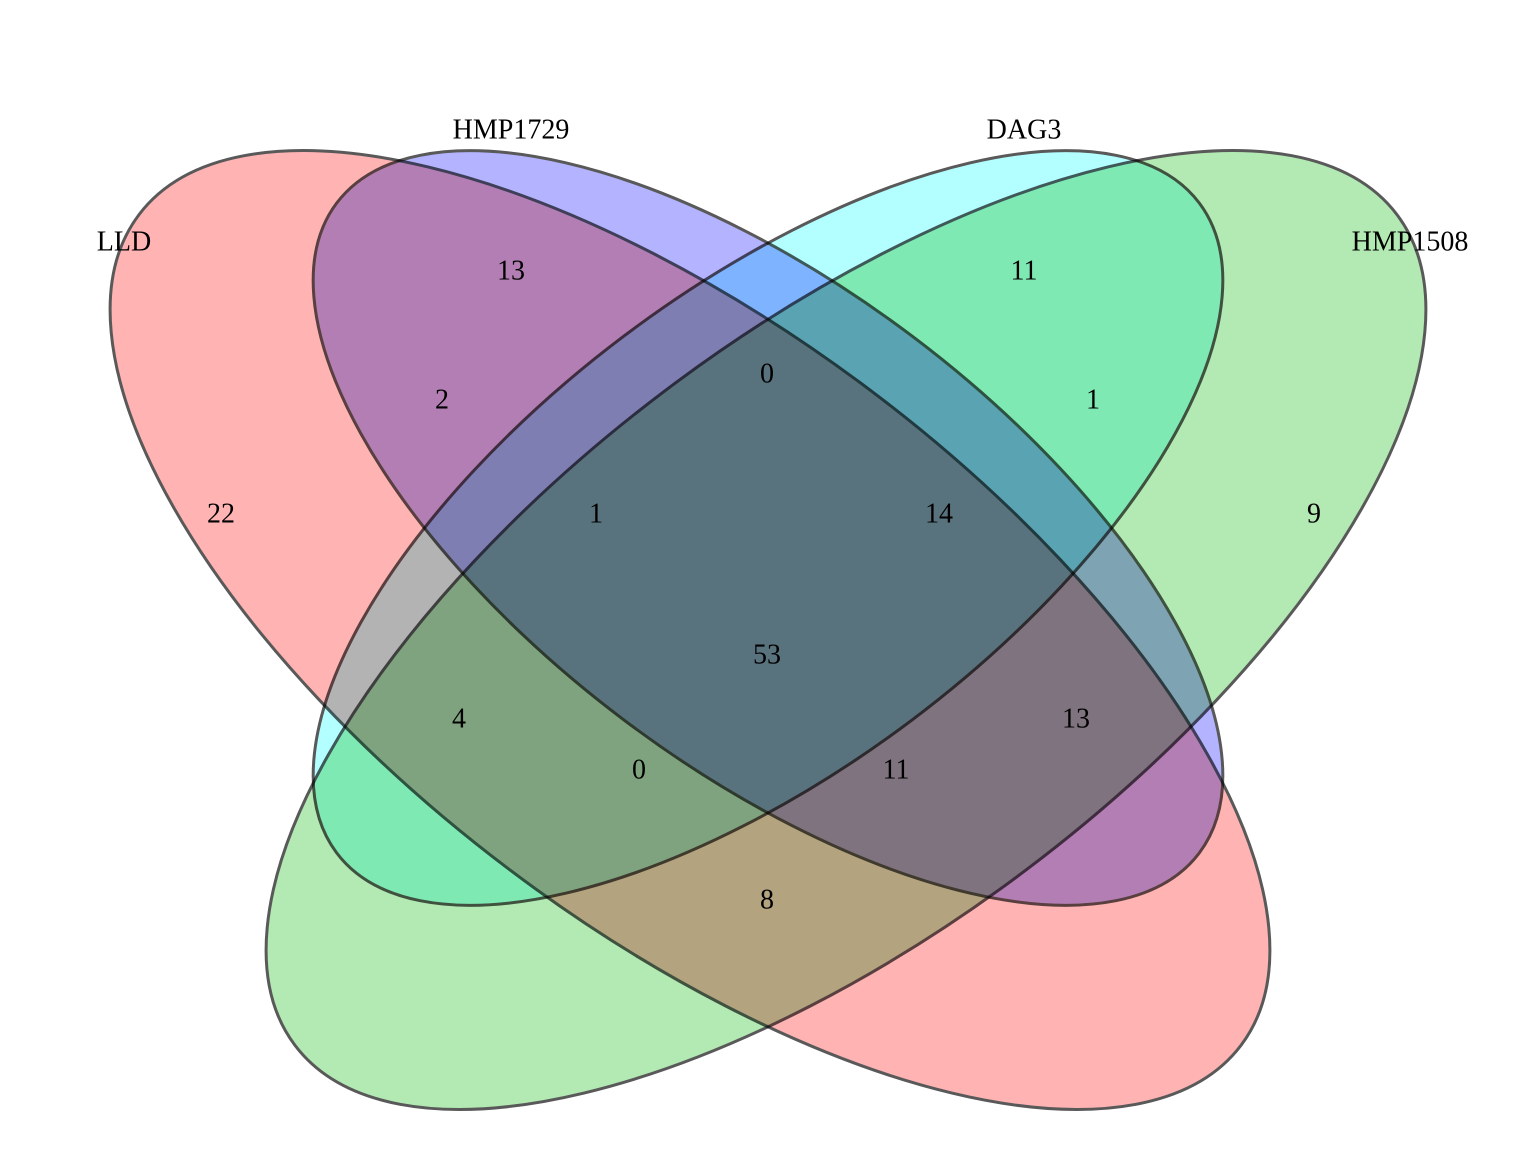 This screenshot has width=1536, height=1152. Describe the element at coordinates (767, 373) in the screenshot. I see `count-hmp1729-dag3: 0` at that location.